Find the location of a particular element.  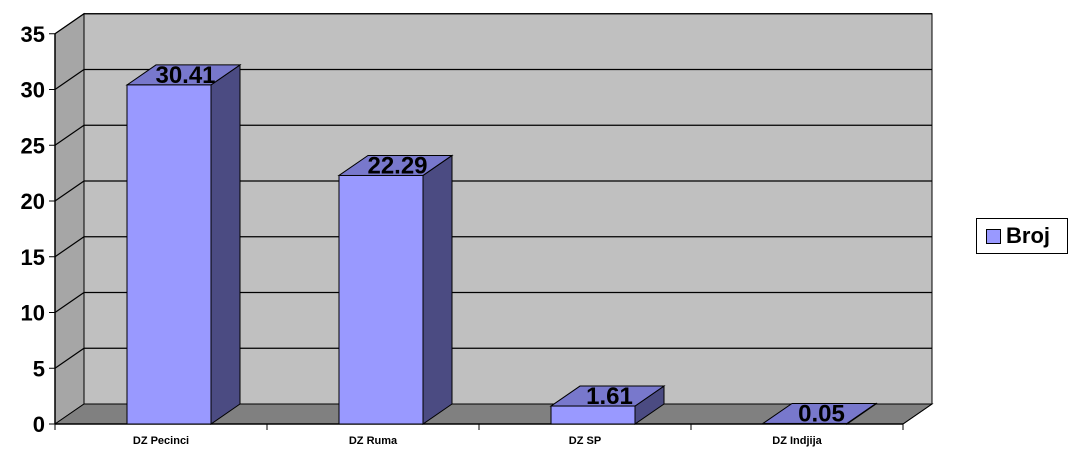

legend-swatch is located at coordinates (993, 236).